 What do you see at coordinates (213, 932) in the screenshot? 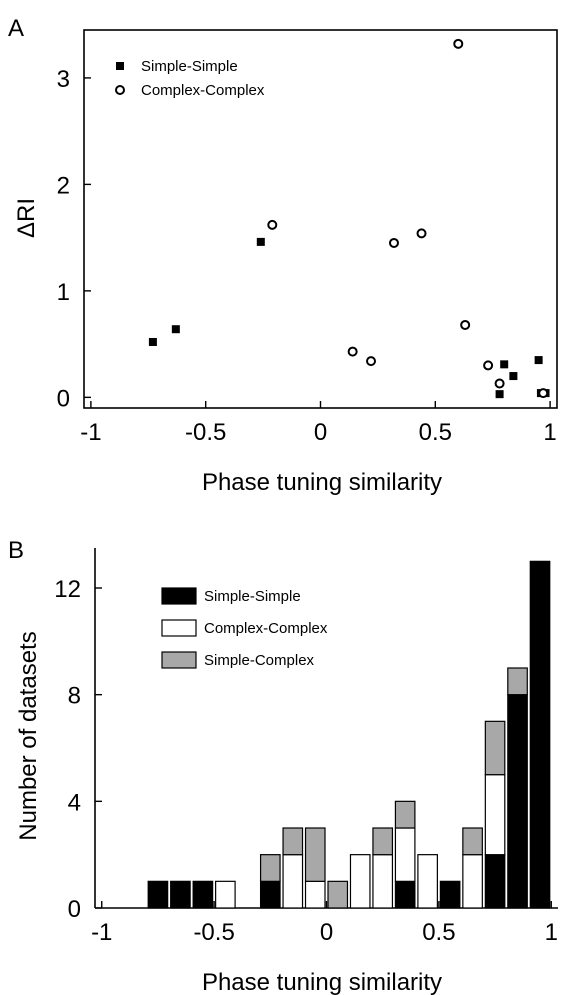
I see `panel-b-x-tick-label: -0.5` at bounding box center [213, 932].